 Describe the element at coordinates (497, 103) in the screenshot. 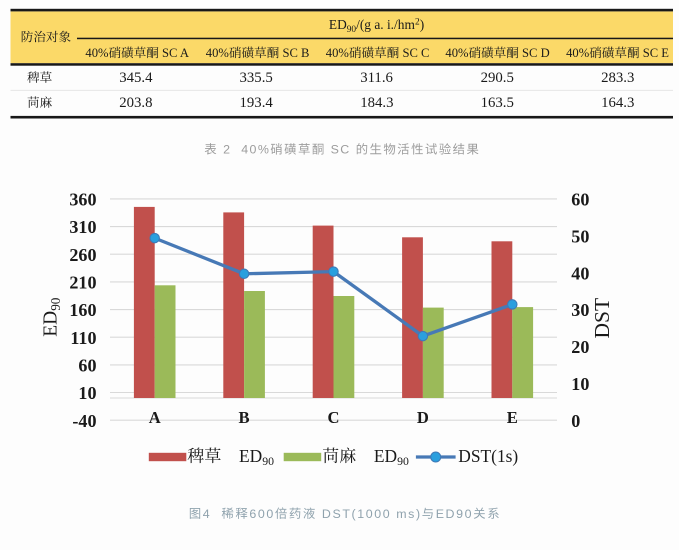

I see `svg-text: 163.5` at that location.